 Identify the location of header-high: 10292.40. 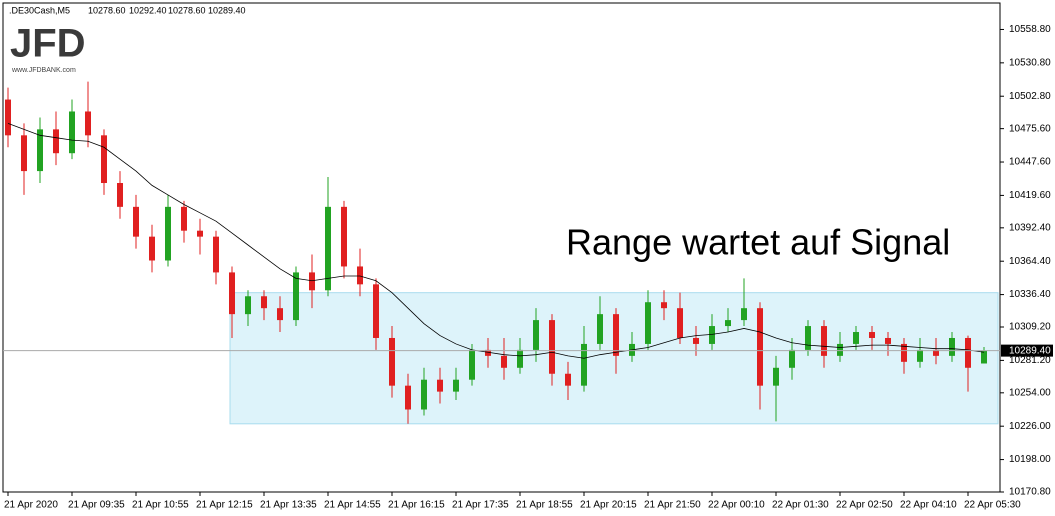
(148, 10).